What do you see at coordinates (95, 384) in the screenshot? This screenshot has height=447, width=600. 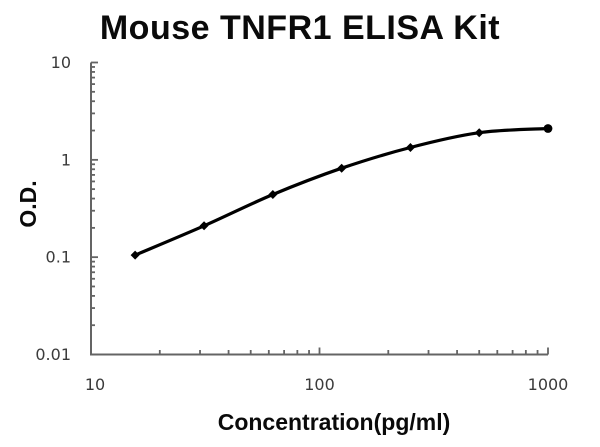 I see `x-tick-label: 10` at bounding box center [95, 384].